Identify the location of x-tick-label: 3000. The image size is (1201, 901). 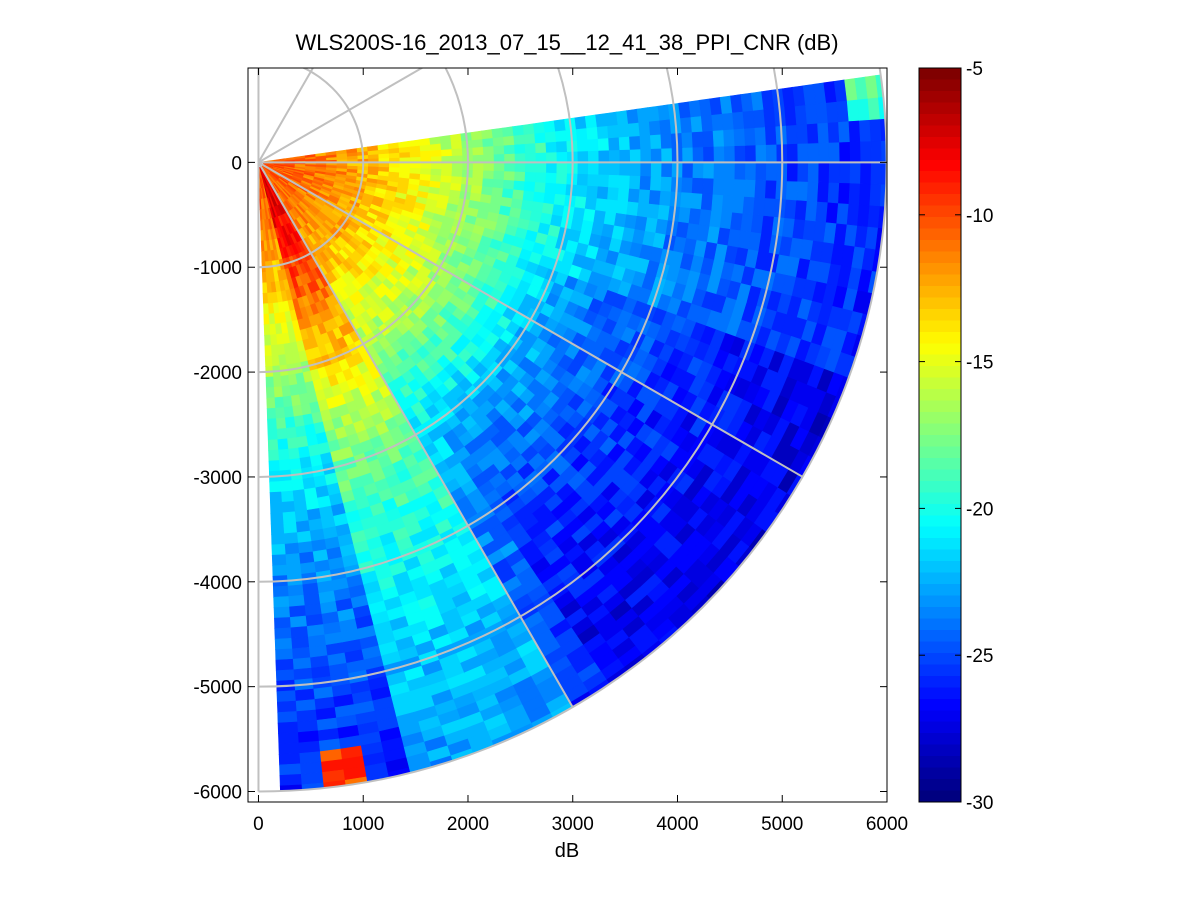
(573, 824).